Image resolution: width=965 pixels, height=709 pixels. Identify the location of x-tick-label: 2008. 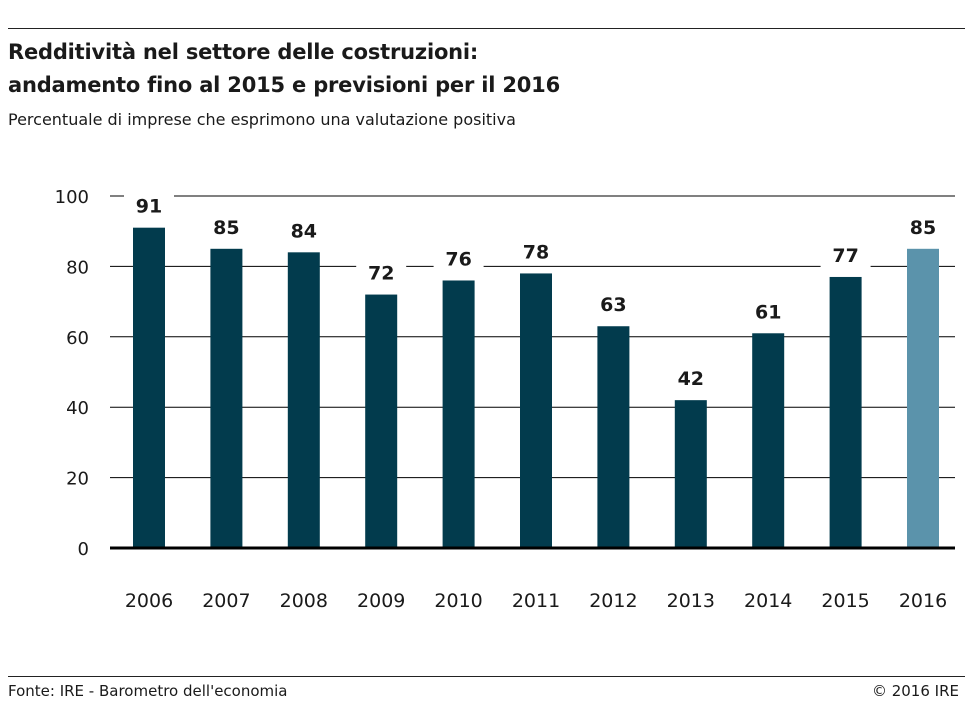
(304, 601).